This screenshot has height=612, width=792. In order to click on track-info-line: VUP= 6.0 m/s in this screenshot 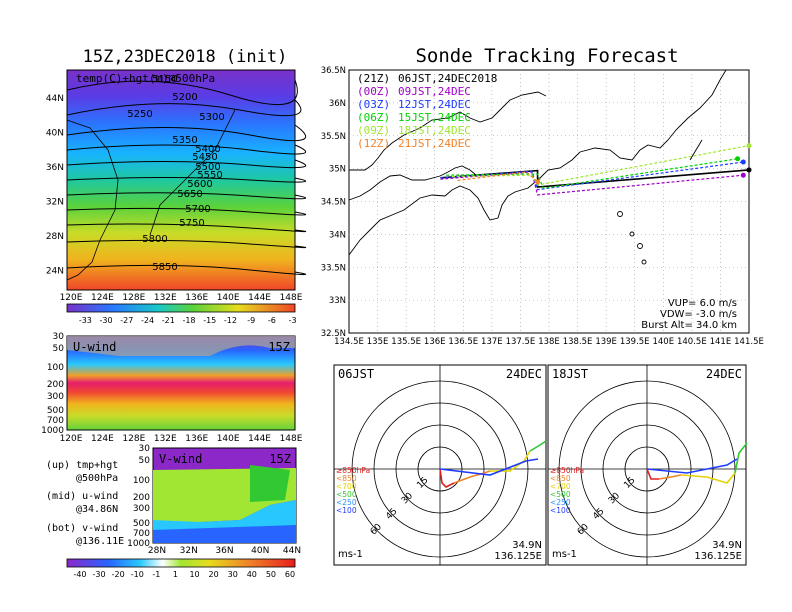, I will do `click(702, 303)`.